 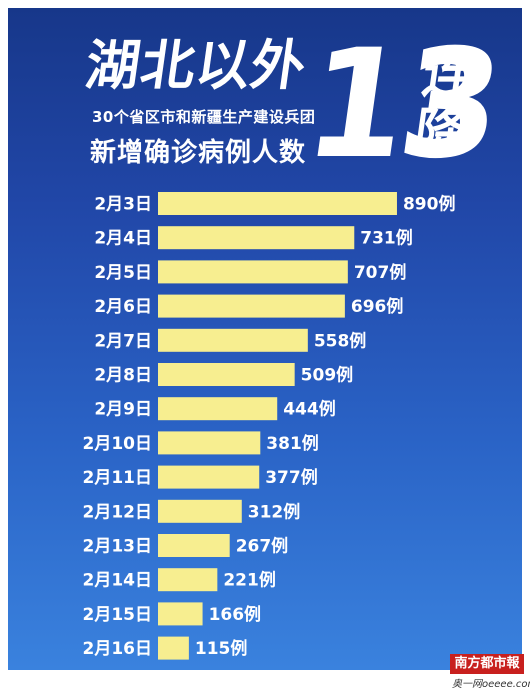 I want to click on category-label: 2月3日, so click(x=123, y=205).